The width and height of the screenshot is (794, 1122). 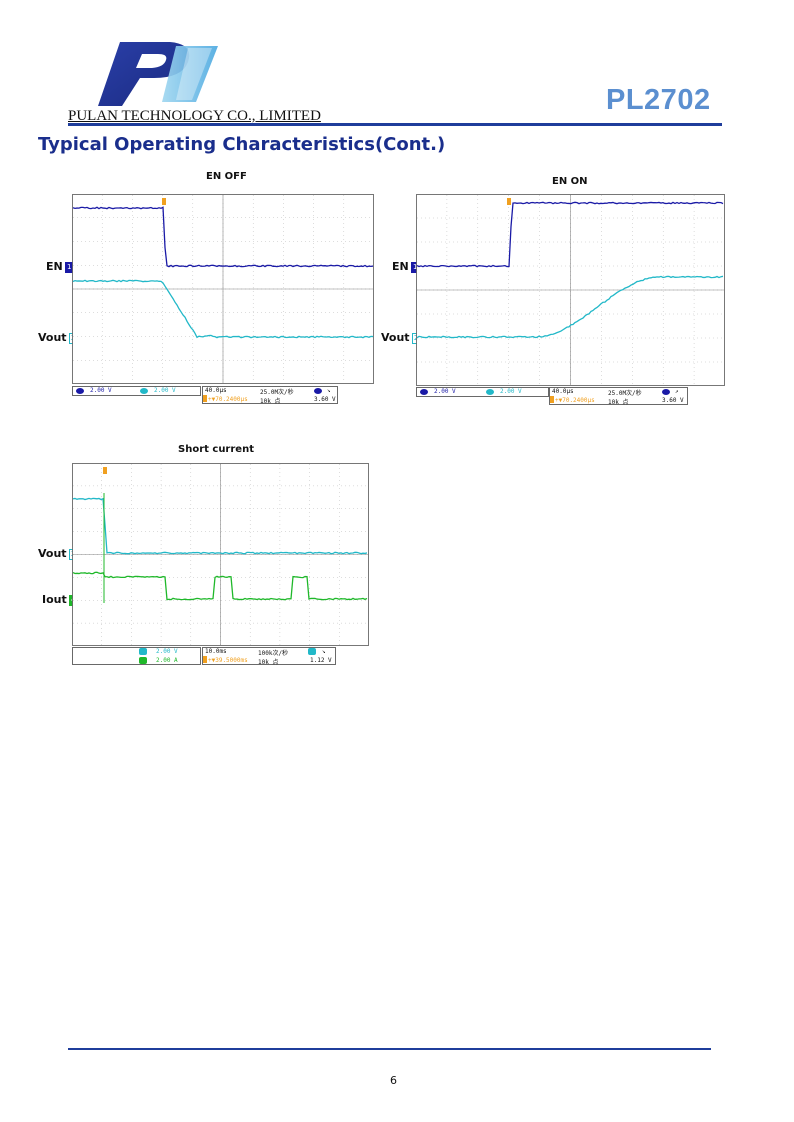 I want to click on footer-divider, so click(x=389, y=1049).